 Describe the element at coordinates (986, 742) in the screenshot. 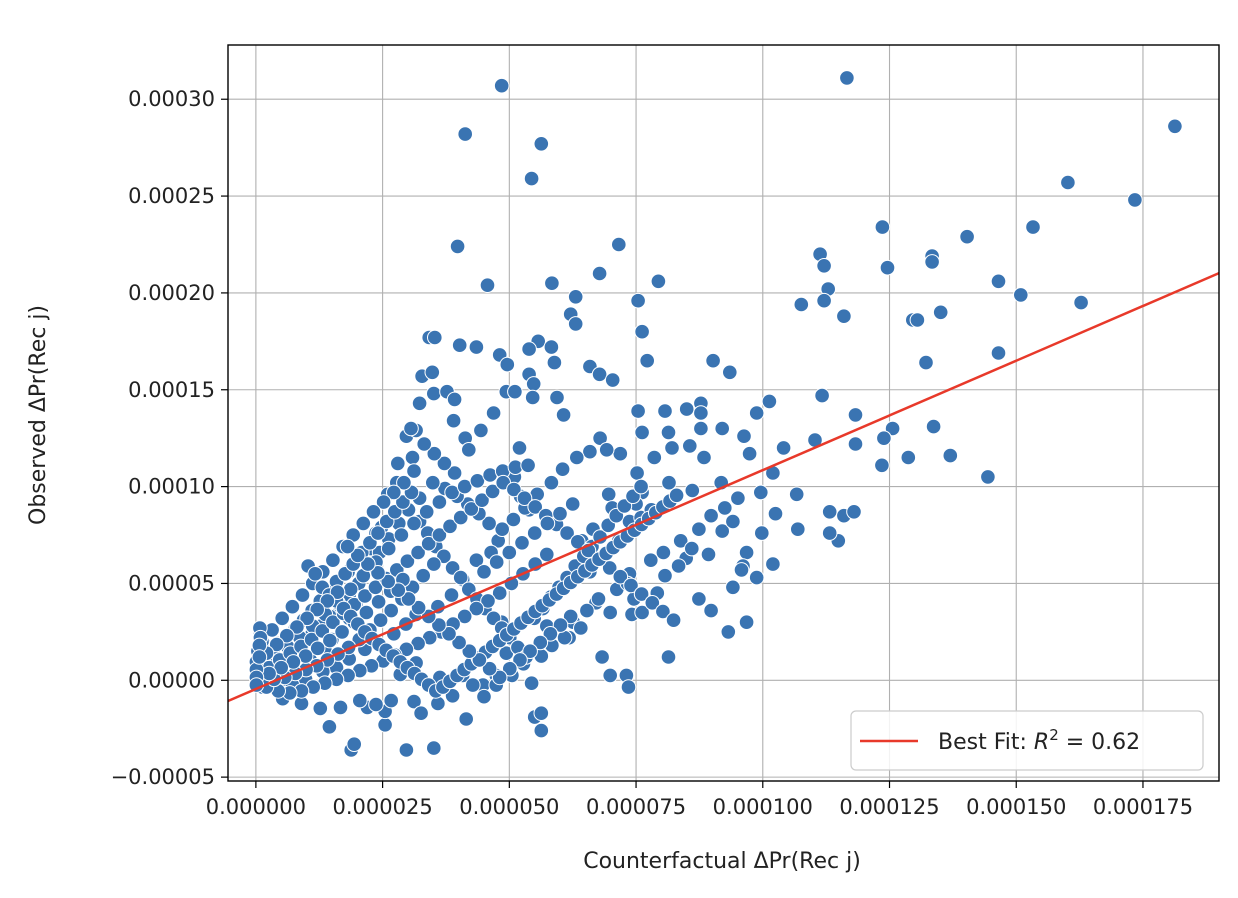

I see `legend-label-prefix: Best Fit:` at that location.